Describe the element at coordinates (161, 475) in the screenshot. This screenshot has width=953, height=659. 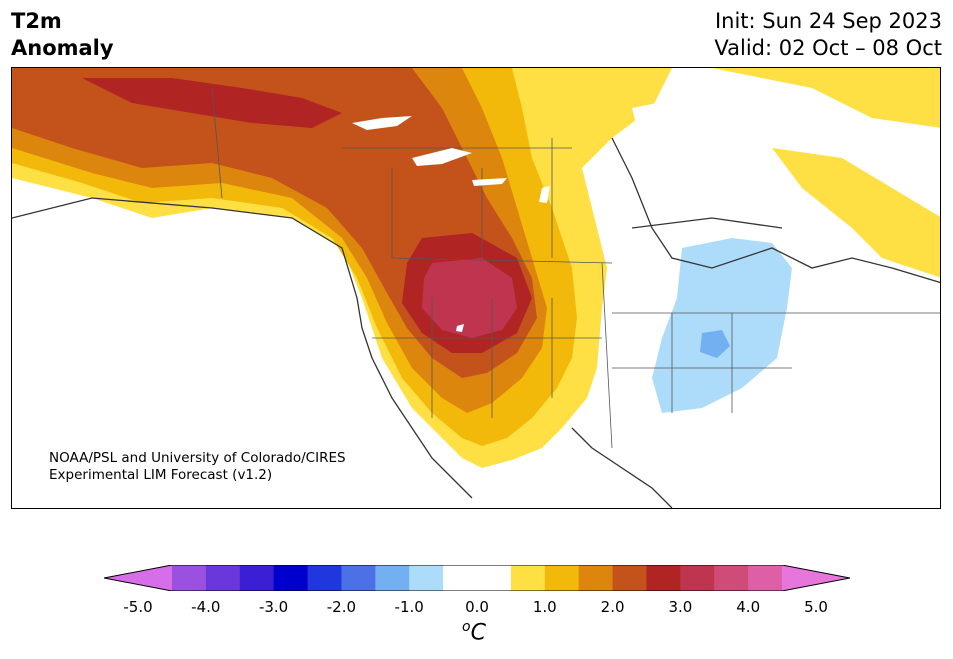
I see `credit-line-2: Experimental LIM Forecast (v1.2)` at that location.